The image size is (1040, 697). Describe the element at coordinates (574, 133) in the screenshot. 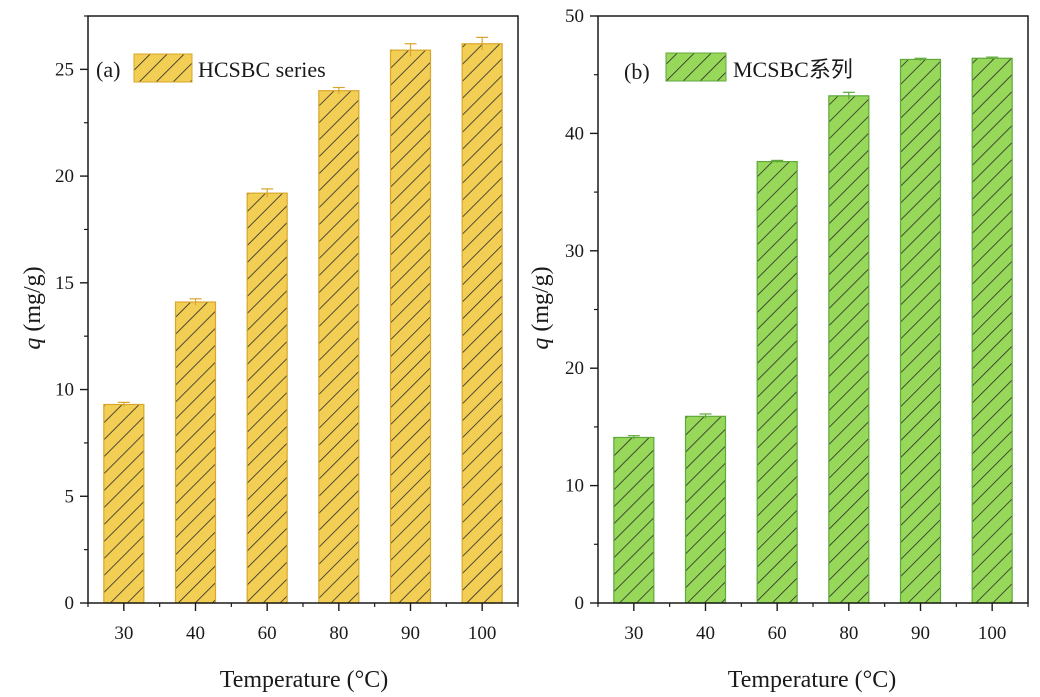

I see `y-tick-label: 40` at that location.